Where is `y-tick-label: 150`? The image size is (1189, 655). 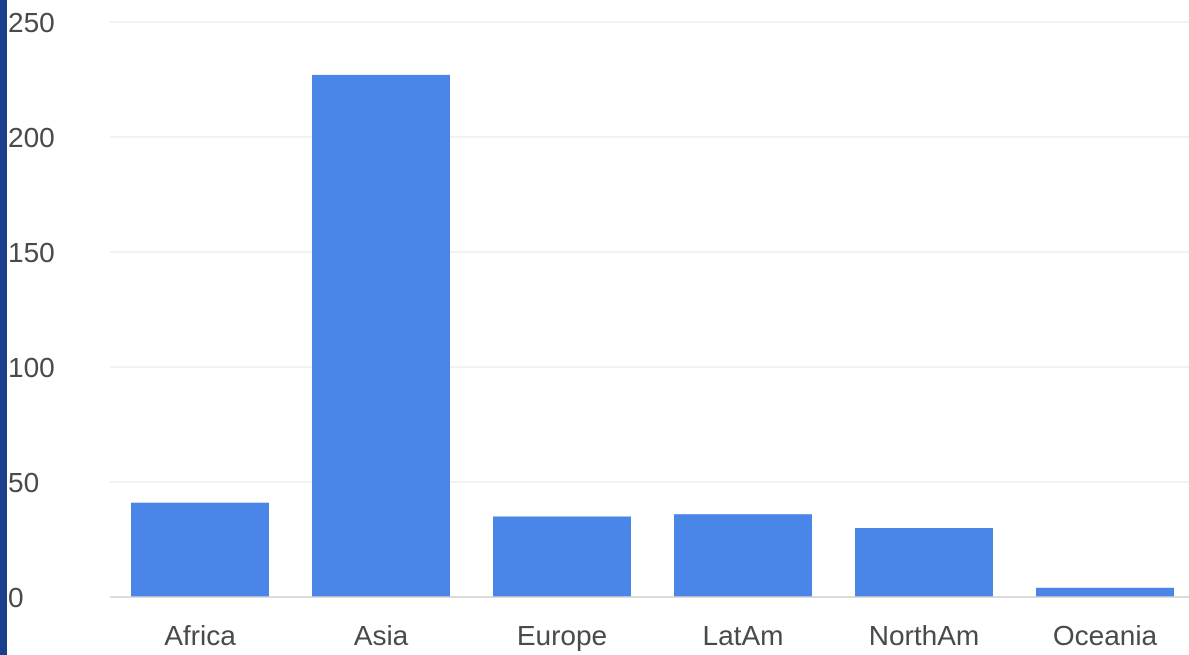 y-tick-label: 150 is located at coordinates (31, 252).